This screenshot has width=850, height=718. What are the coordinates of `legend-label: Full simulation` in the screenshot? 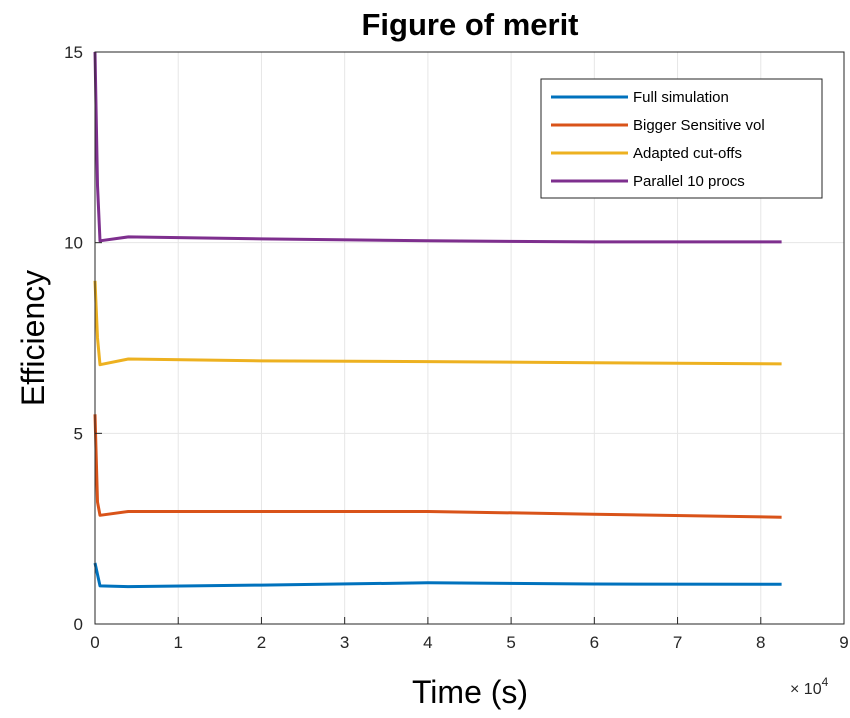 It's located at (681, 97).